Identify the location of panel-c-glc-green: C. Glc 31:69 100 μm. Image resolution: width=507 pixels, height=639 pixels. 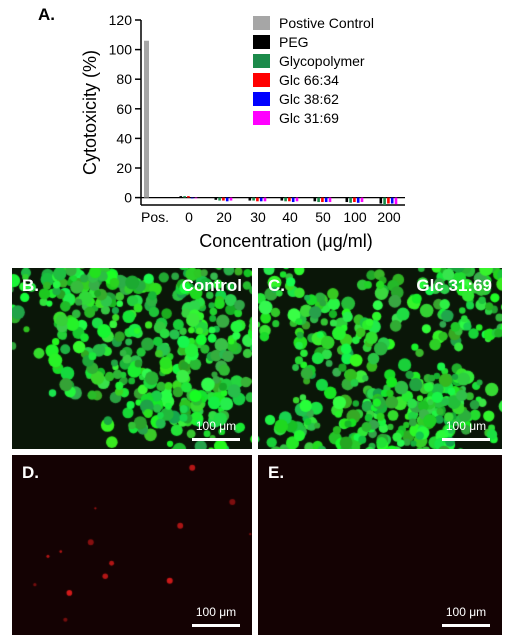
(380, 358).